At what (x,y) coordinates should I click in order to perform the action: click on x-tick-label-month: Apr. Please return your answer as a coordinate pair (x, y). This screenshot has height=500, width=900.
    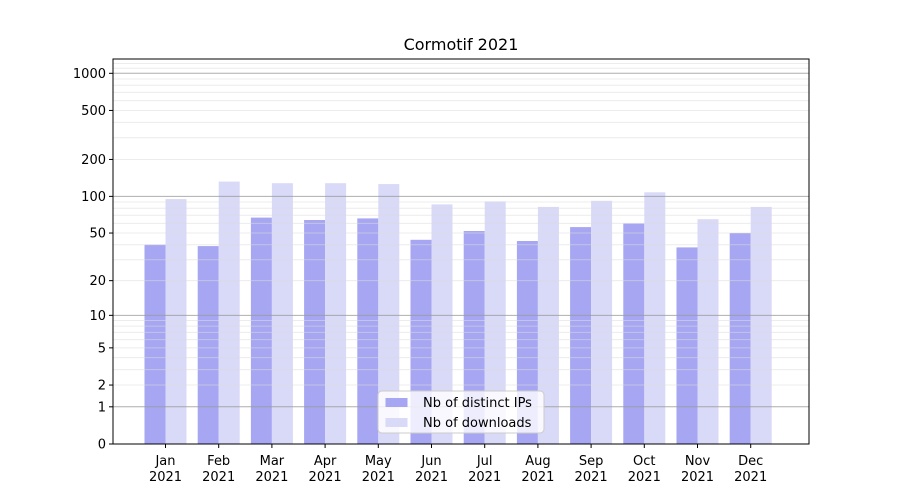
    Looking at the image, I should click on (325, 461).